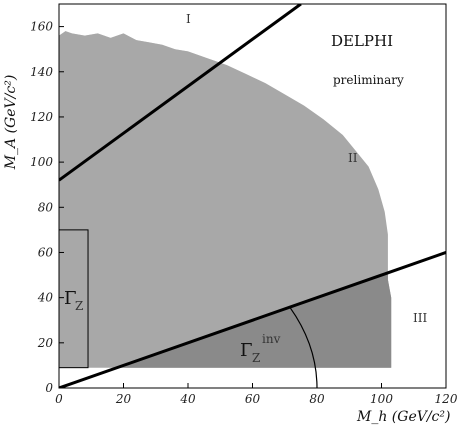  Describe the element at coordinates (362, 41) in the screenshot. I see `chart-title: DELPHI` at that location.